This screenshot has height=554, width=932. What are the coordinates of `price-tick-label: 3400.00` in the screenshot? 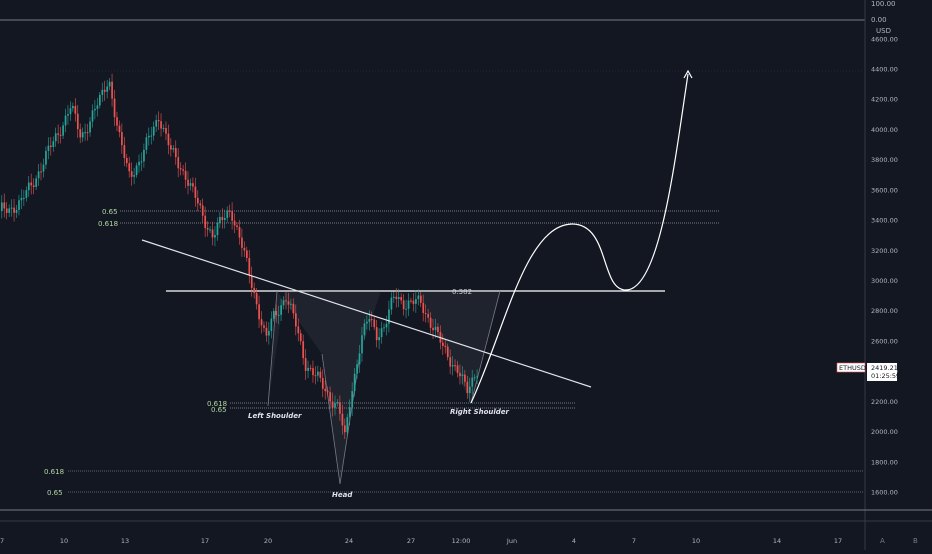 It's located at (884, 221).